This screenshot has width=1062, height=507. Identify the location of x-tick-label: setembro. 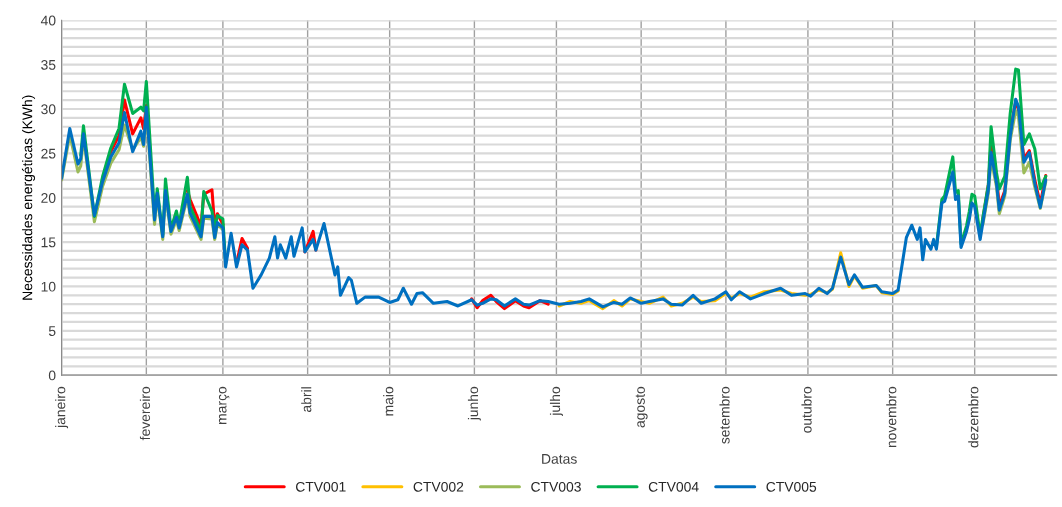
(724, 415).